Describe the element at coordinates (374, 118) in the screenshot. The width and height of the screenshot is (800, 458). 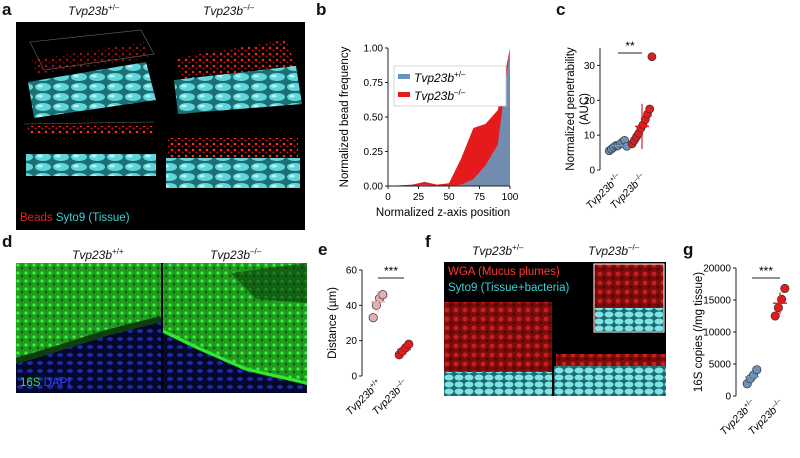
I see `y-tick-label: 0.50` at that location.